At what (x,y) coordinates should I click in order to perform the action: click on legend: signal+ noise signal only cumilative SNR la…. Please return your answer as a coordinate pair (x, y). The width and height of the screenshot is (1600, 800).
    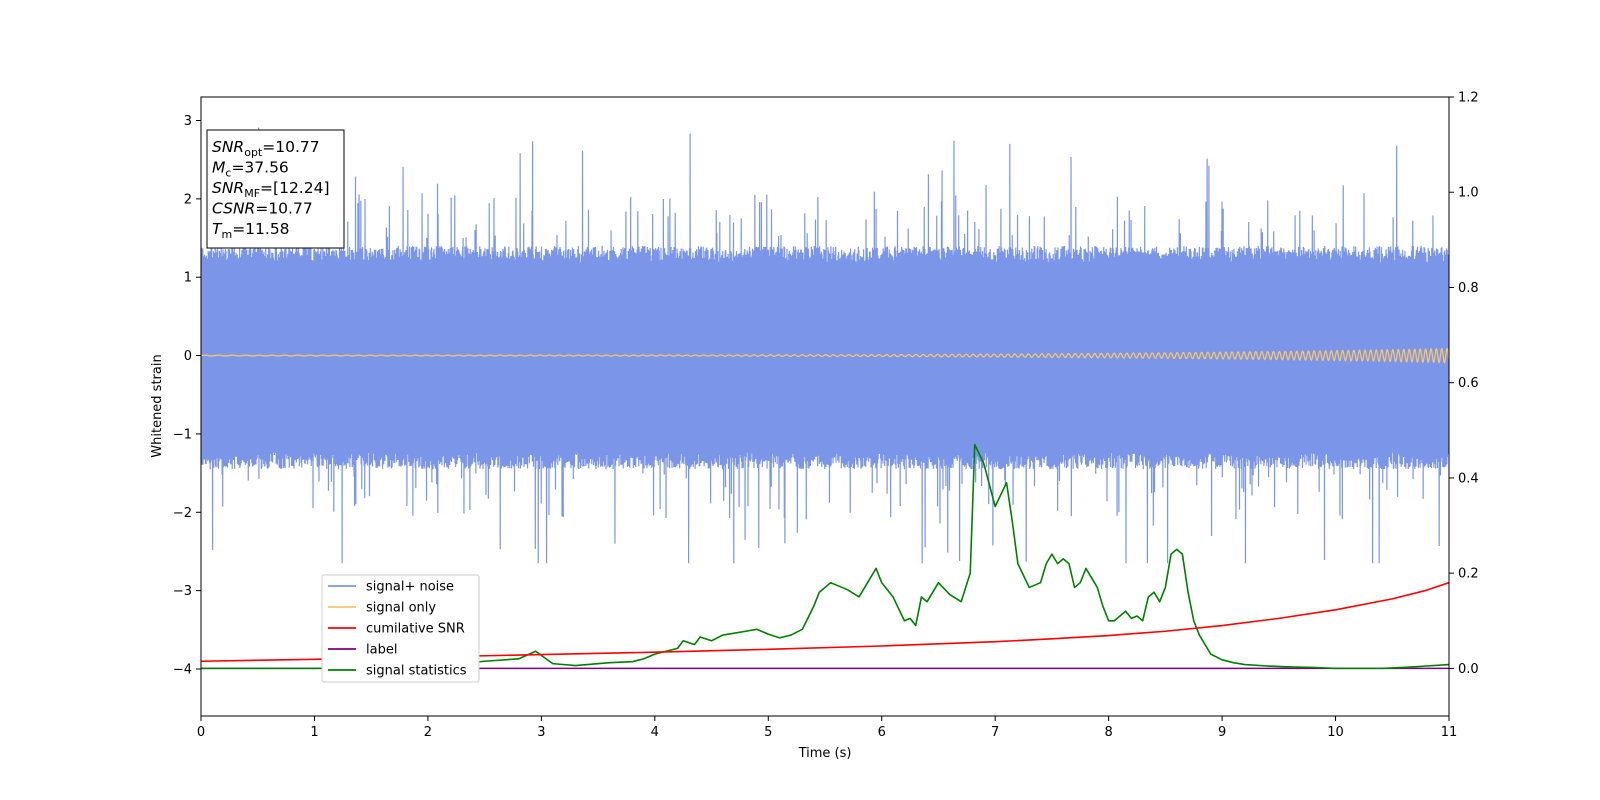
    Looking at the image, I should click on (400, 628).